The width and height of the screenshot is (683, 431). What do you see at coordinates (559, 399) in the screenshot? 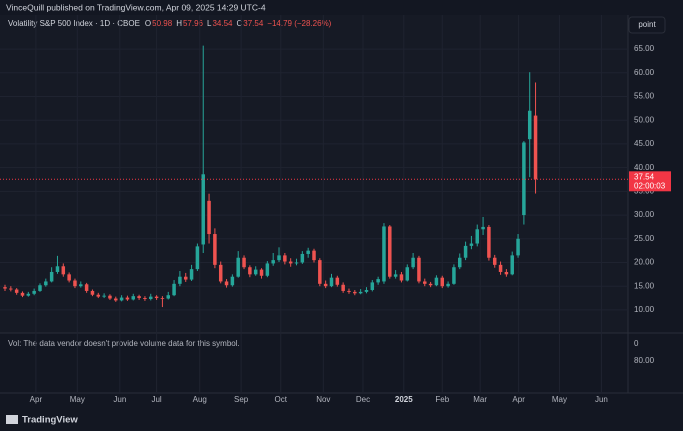
I see `x-tick-label: May` at bounding box center [559, 399].